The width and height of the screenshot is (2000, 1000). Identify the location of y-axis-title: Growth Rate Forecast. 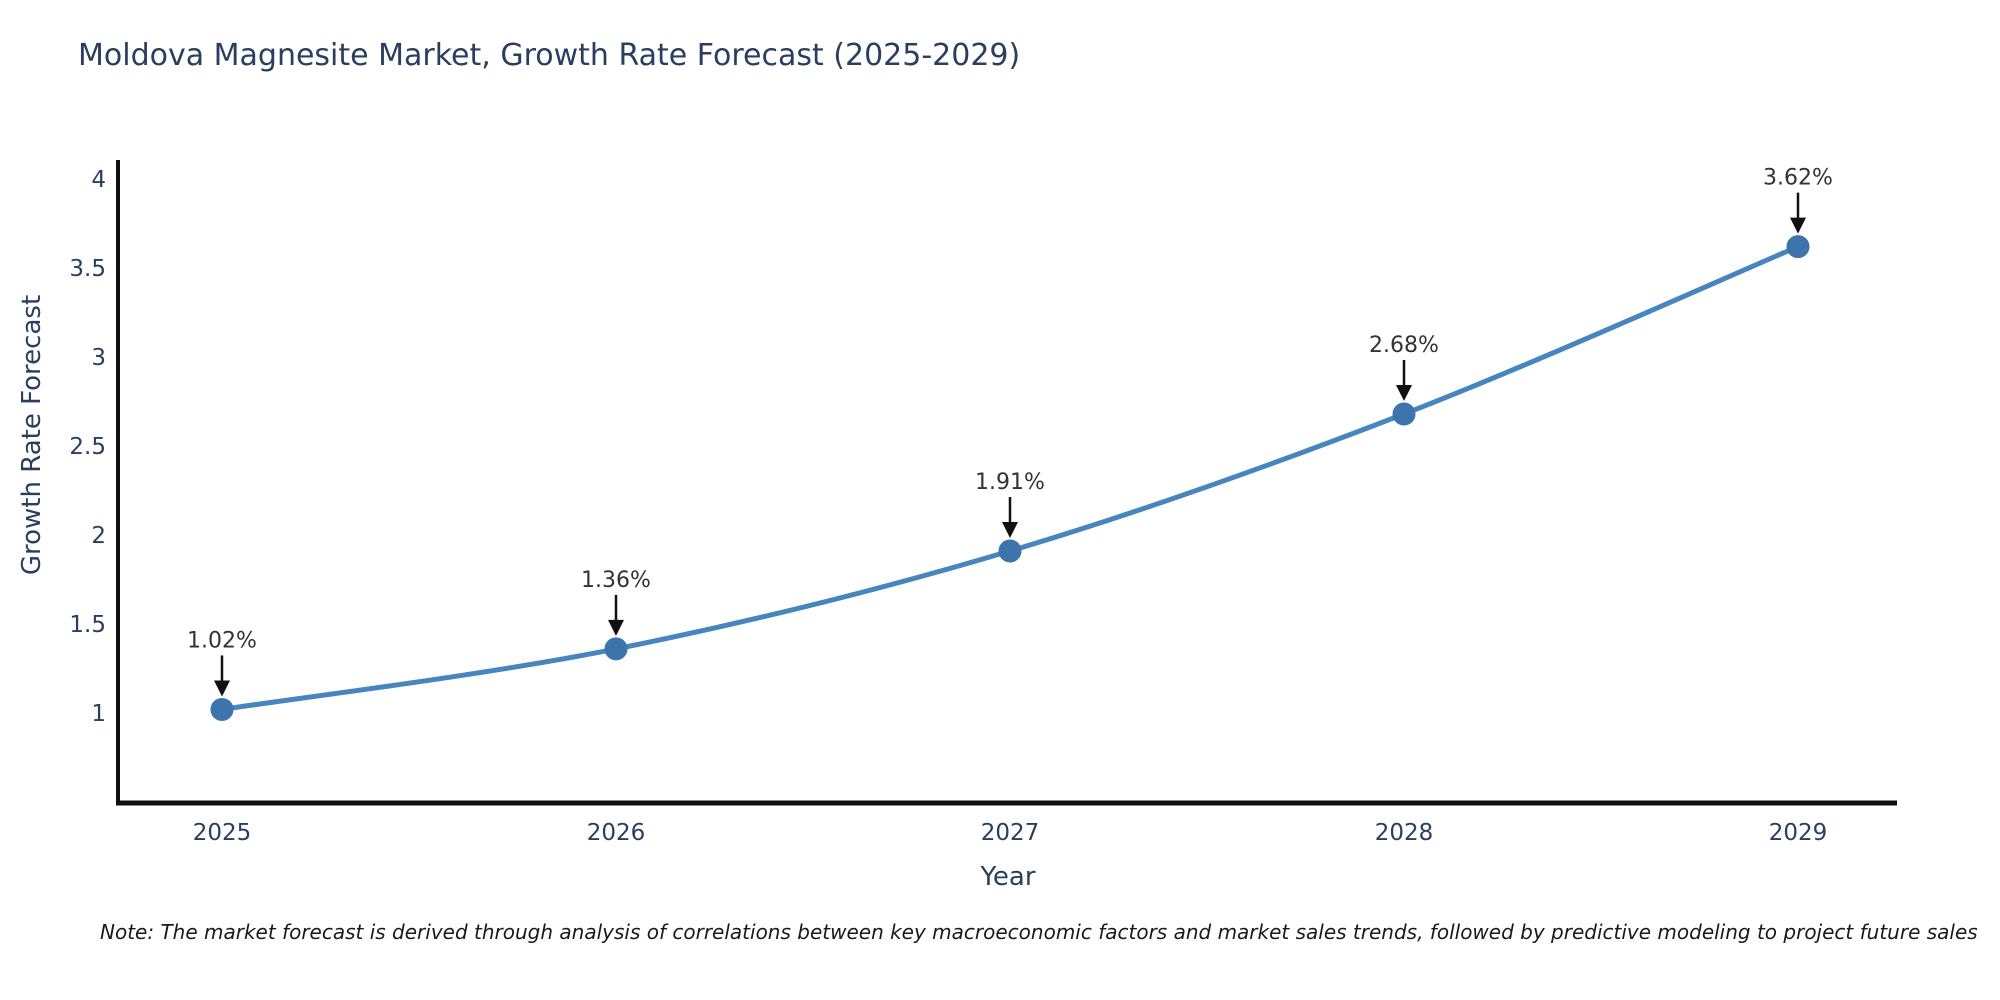
(32, 435).